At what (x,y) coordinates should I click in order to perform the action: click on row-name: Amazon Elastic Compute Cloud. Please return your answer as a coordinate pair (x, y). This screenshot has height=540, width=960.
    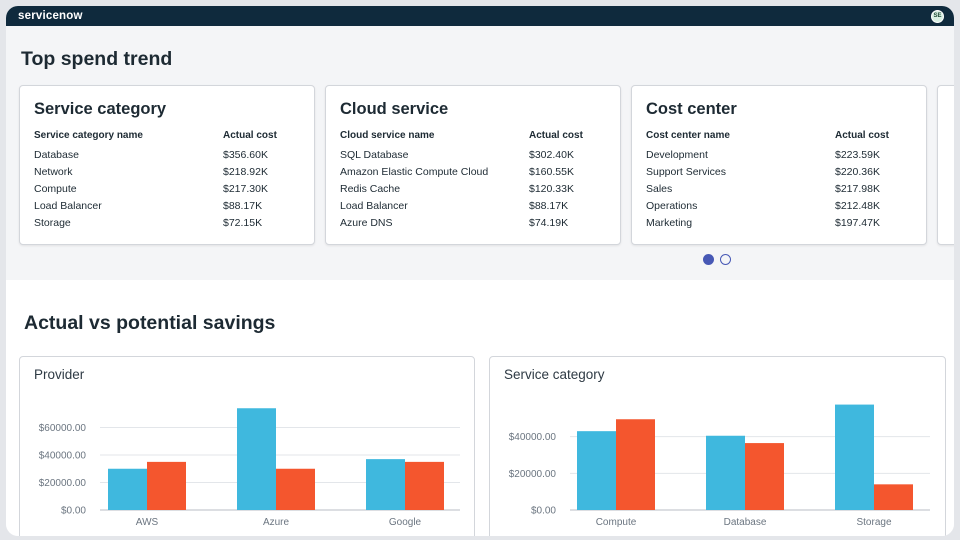
    Looking at the image, I should click on (414, 172).